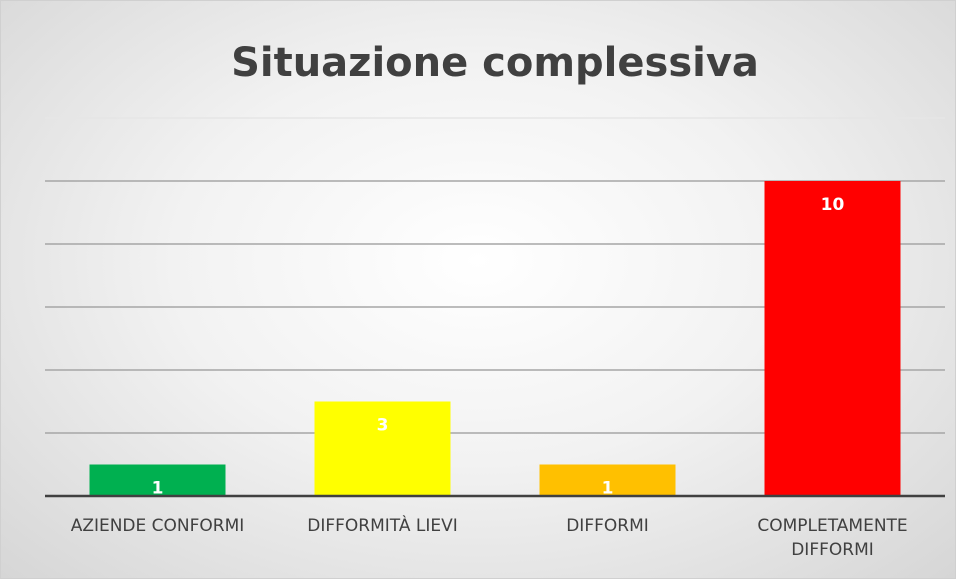  Describe the element at coordinates (383, 426) in the screenshot. I see `data-label: 3` at that location.